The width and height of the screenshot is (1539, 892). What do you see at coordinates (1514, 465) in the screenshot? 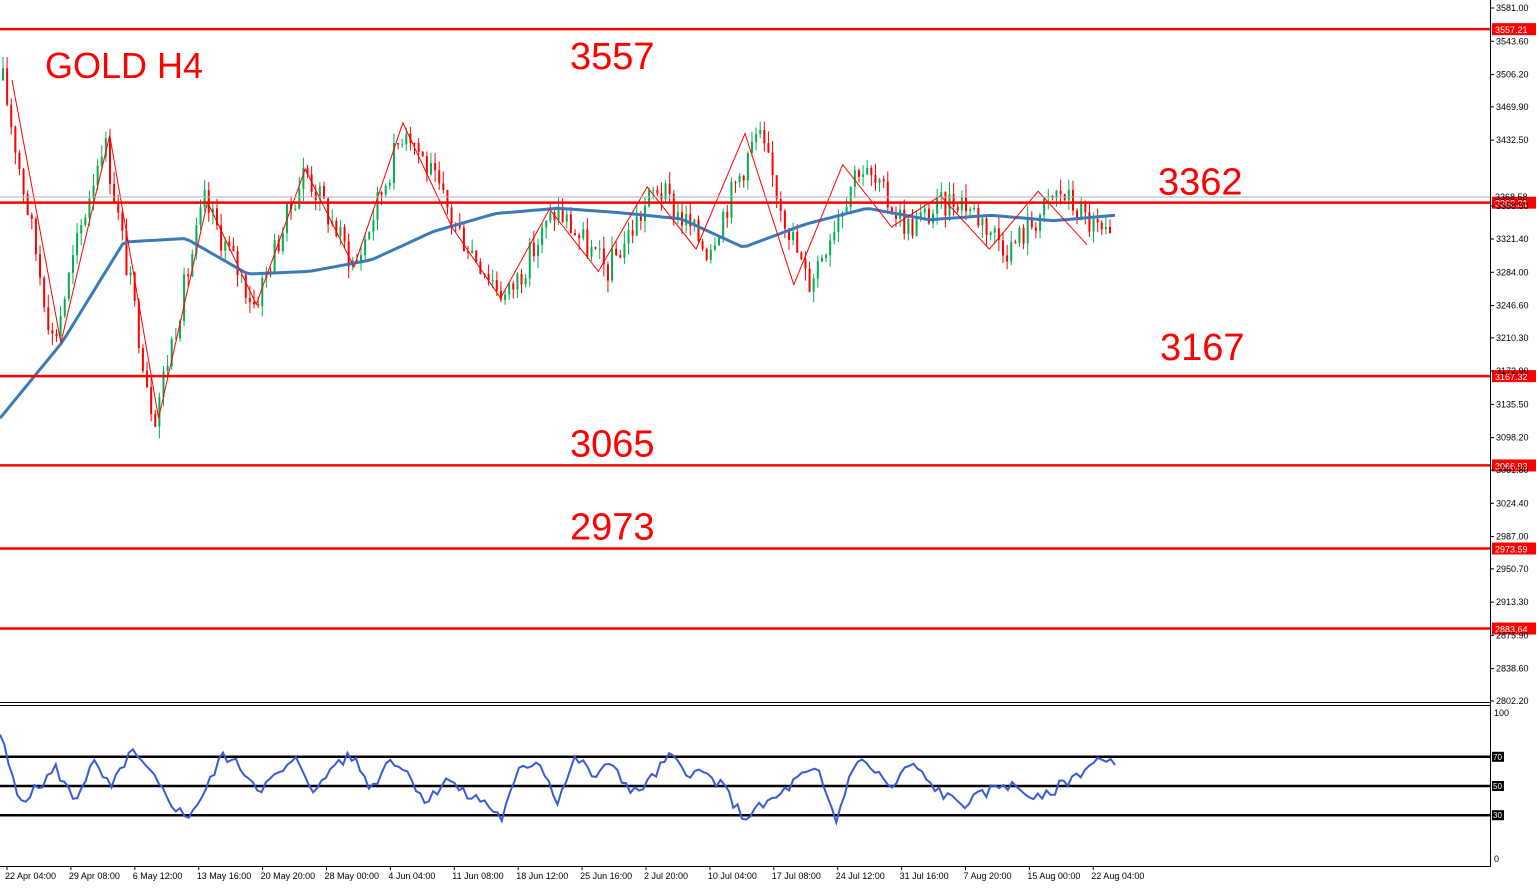
I see `level-price-tag-bg` at bounding box center [1514, 465].